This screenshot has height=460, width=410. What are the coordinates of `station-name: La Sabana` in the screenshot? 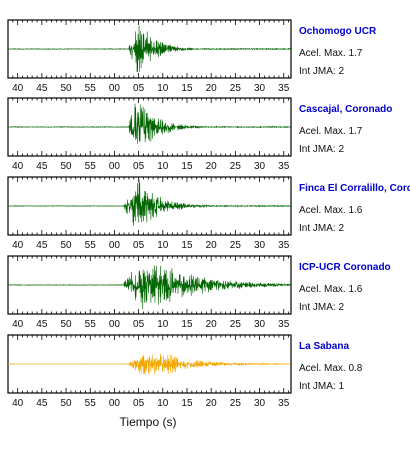 It's located at (324, 346).